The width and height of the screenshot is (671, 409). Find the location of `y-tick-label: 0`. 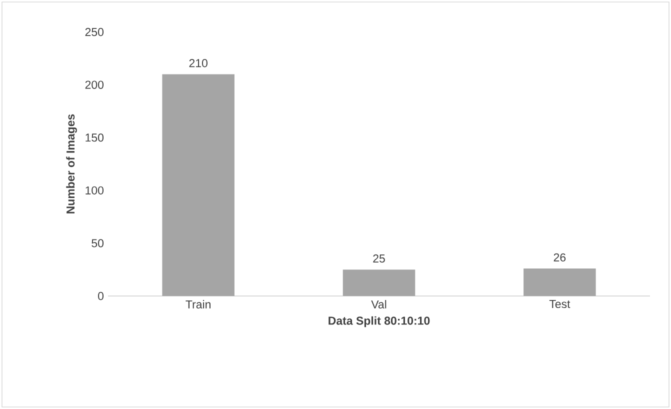

y-tick-label: 0 is located at coordinates (101, 296).